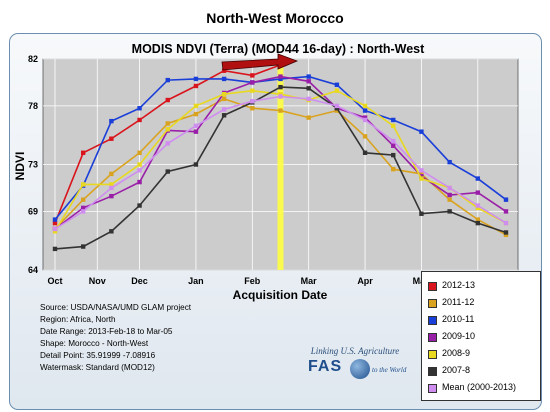  What do you see at coordinates (458, 319) in the screenshot?
I see `legend-label: 2010-11` at bounding box center [458, 319].